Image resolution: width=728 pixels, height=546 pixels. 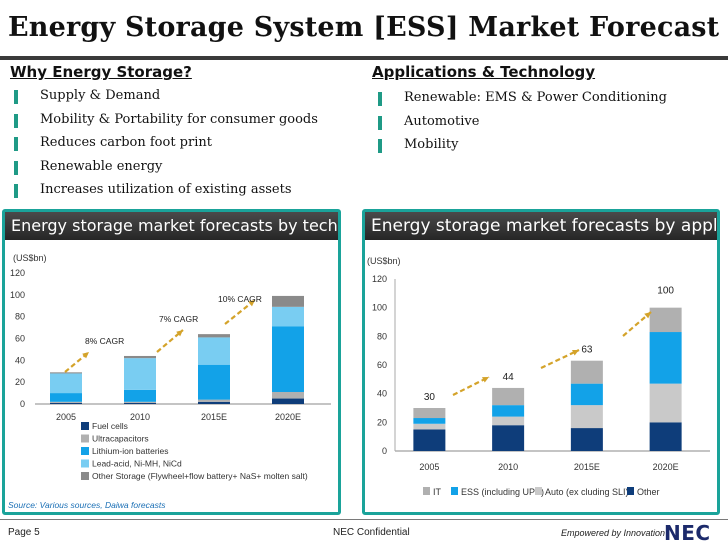 What do you see at coordinates (437, 492) in the screenshot?
I see `legend-label: IT` at bounding box center [437, 492].